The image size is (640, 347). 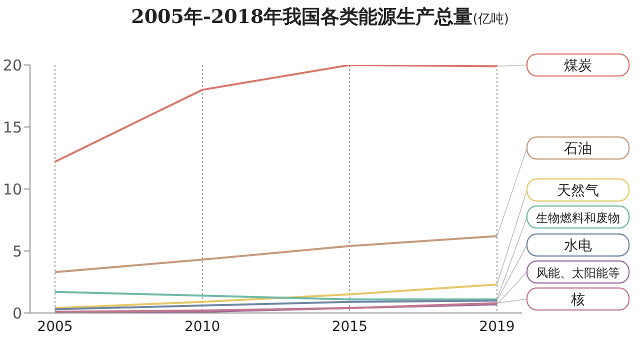 What do you see at coordinates (578, 246) in the screenshot?
I see `text: 水电` at bounding box center [578, 246].